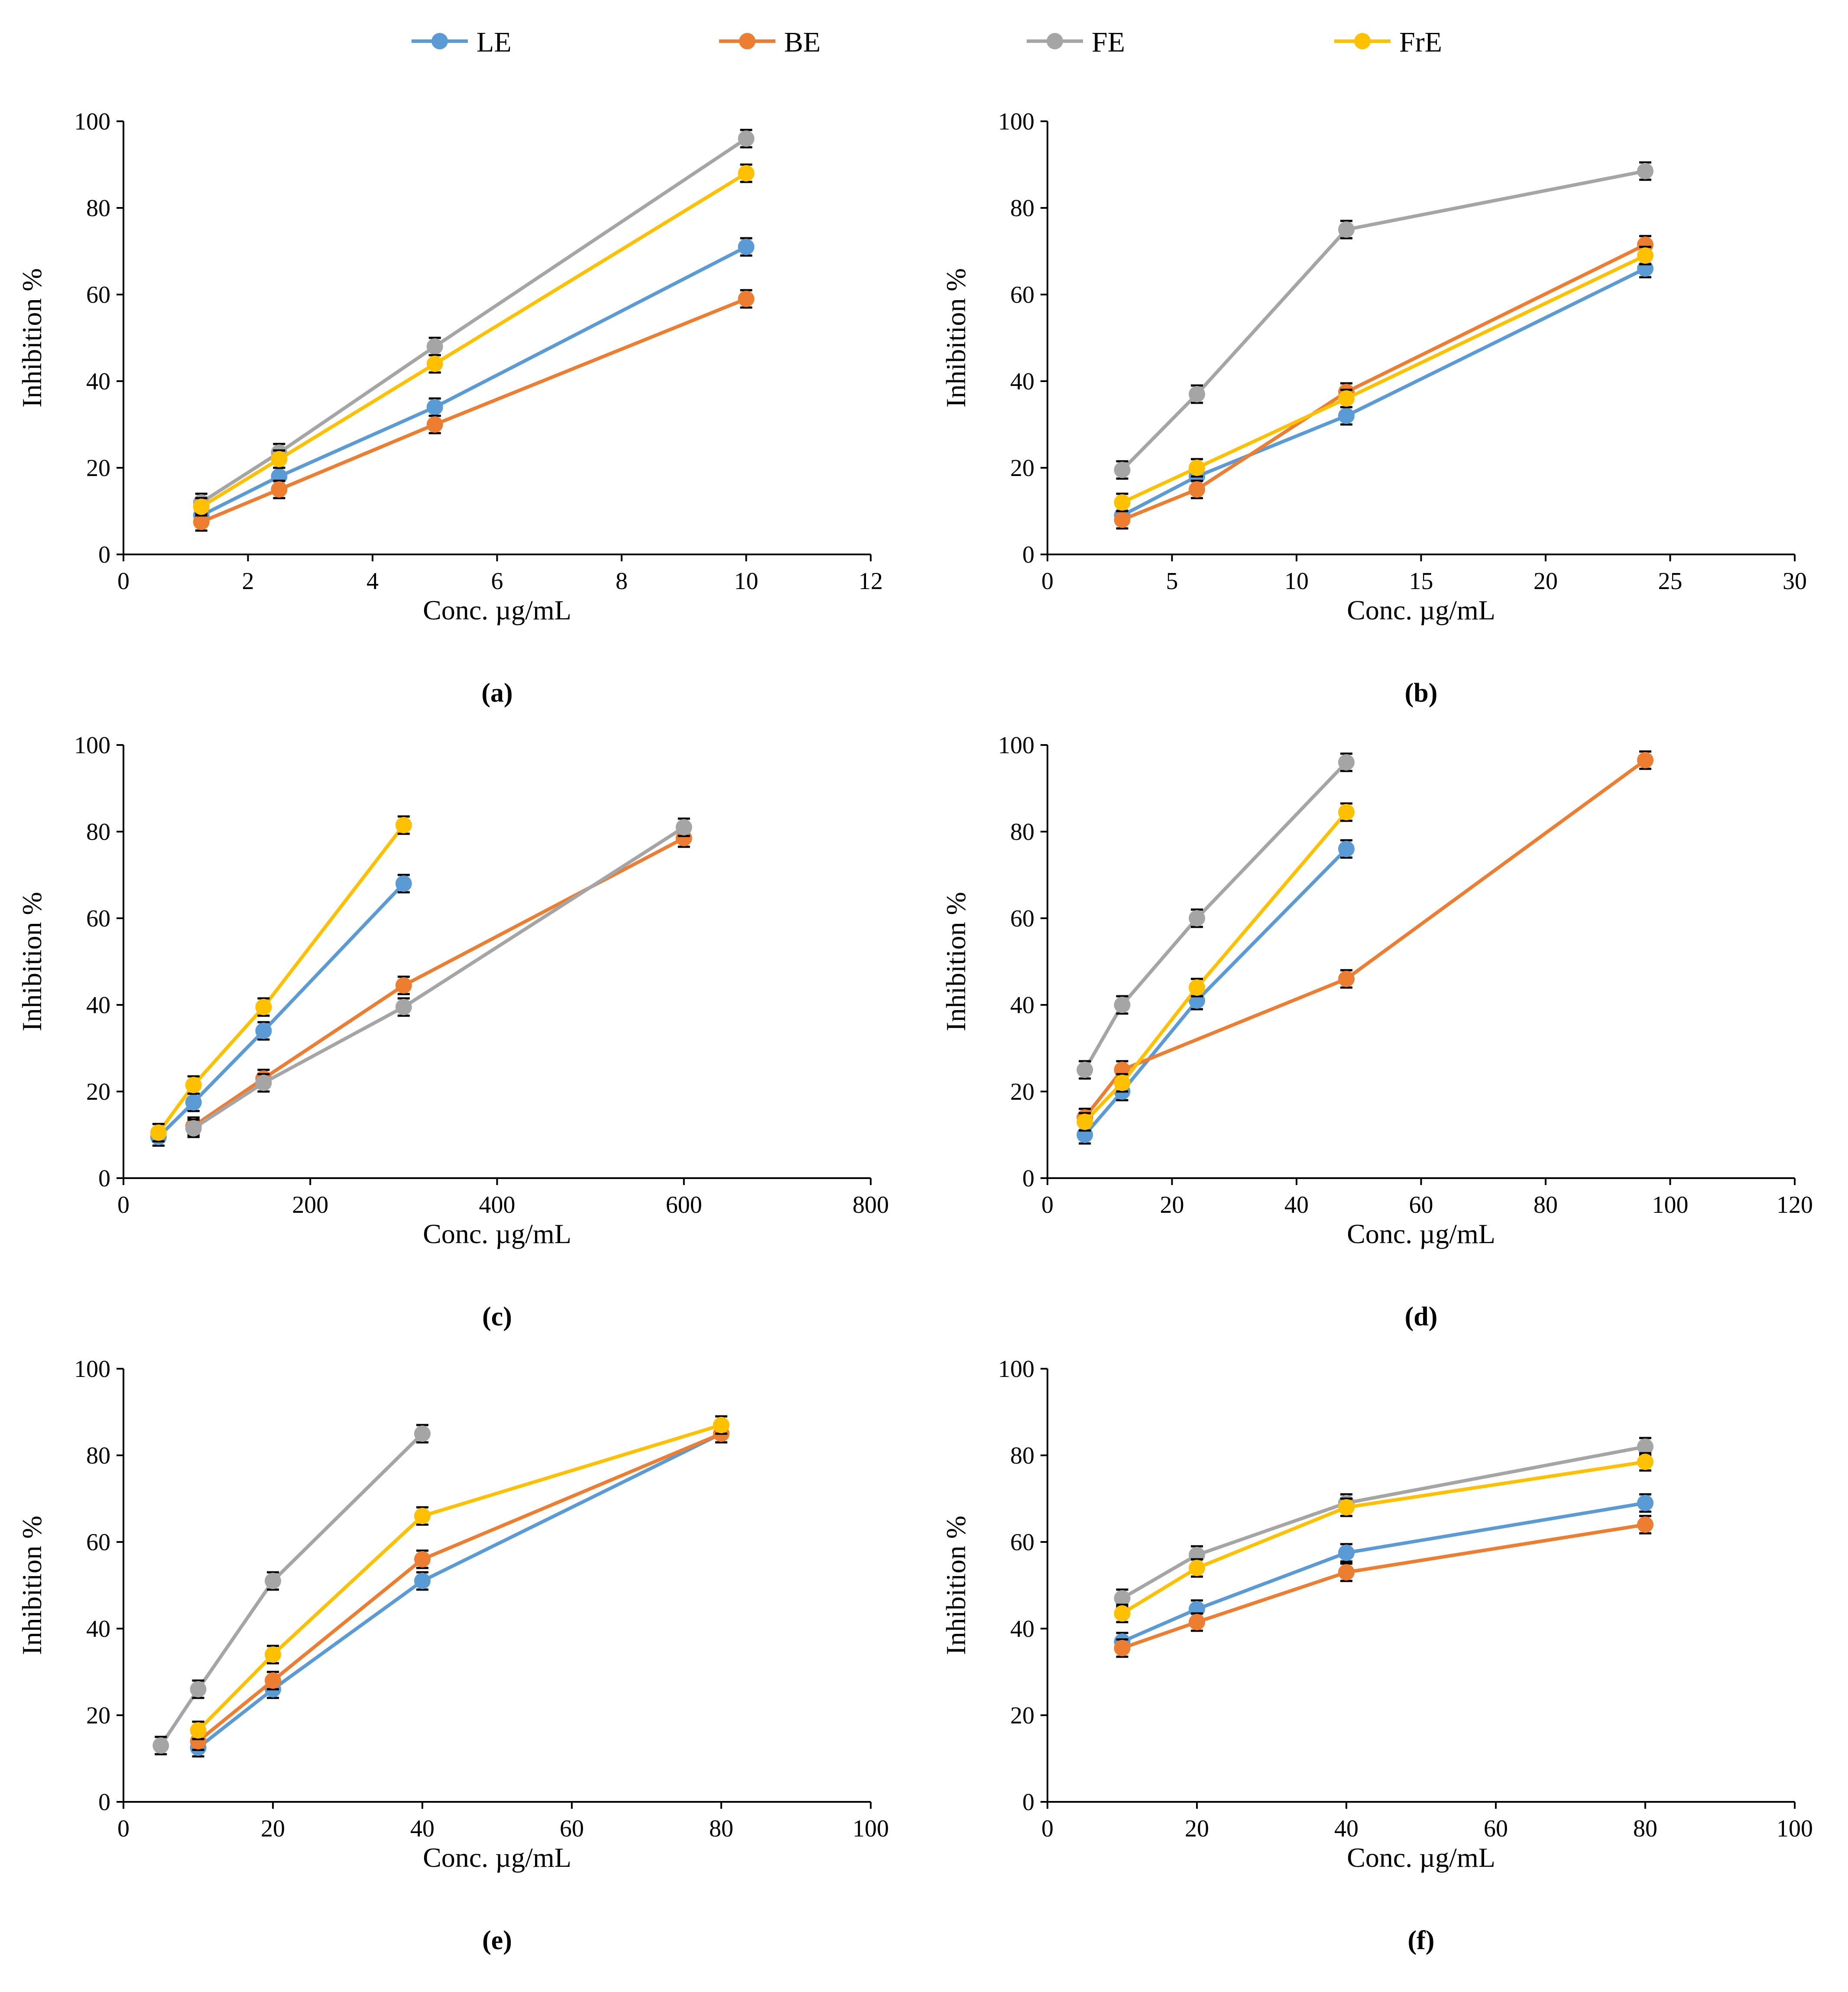  I want to click on legend-label-fre: FrE, so click(1420, 42).